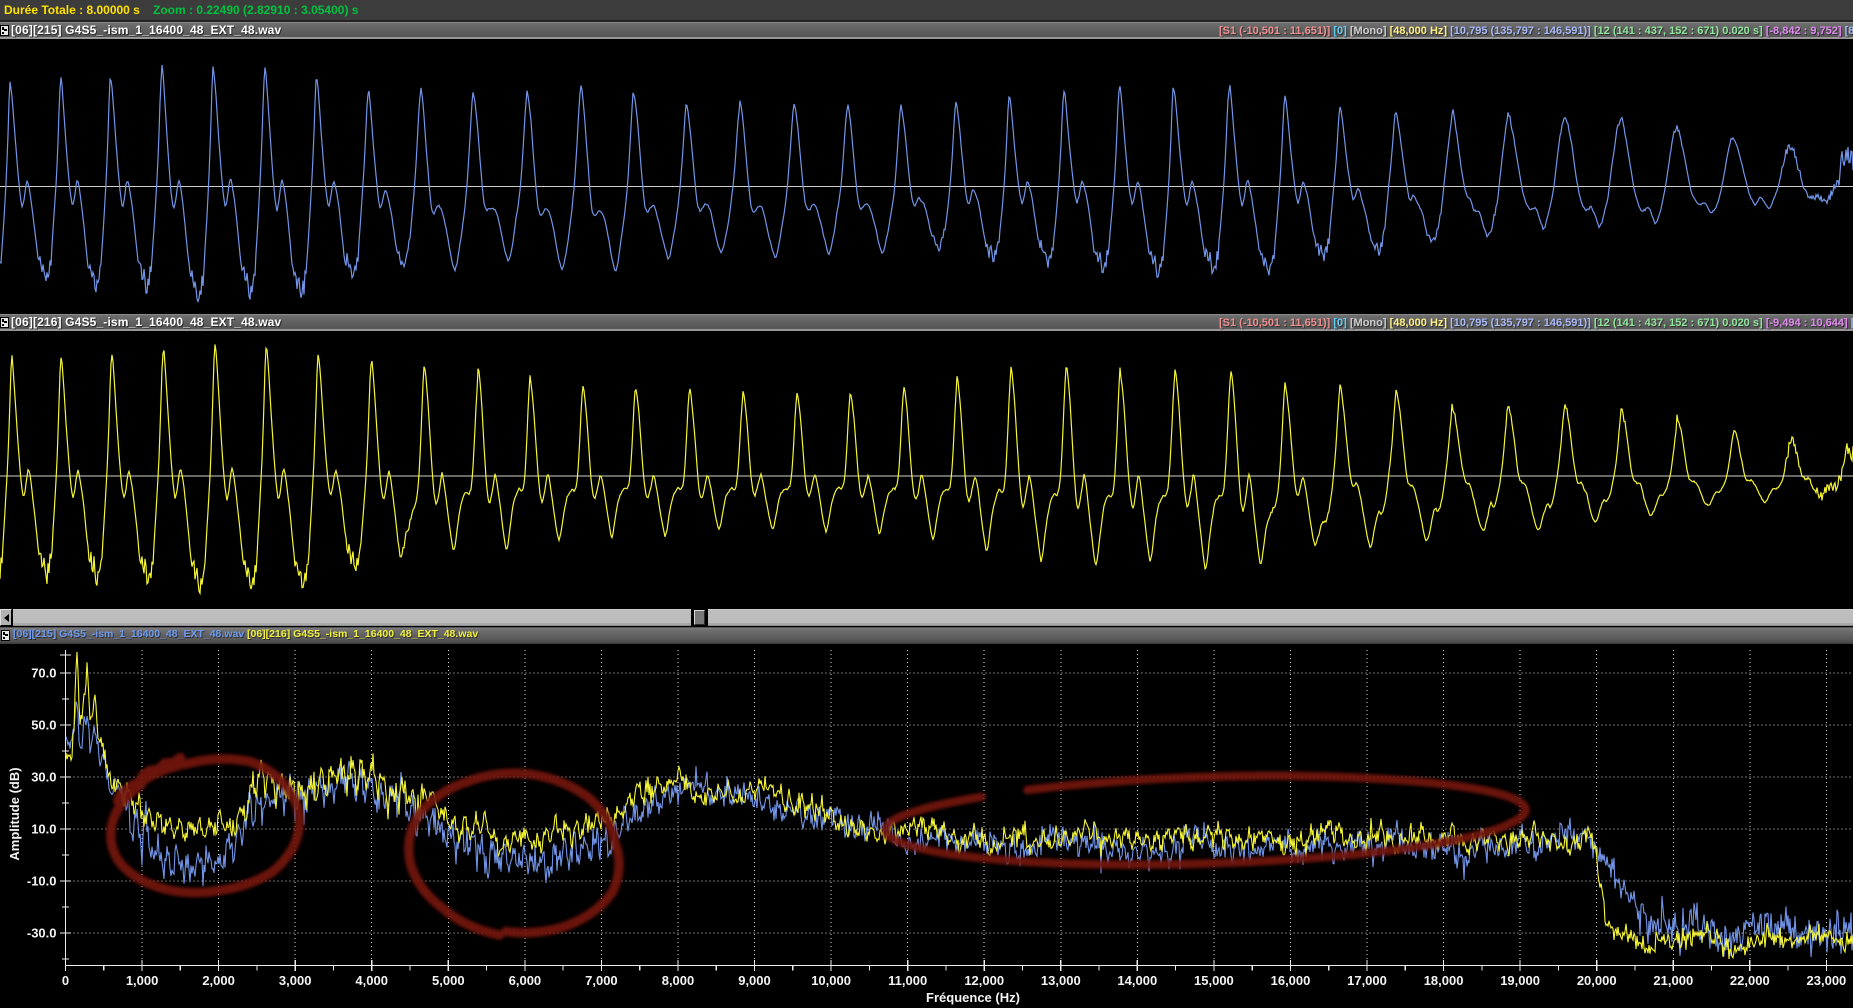 The image size is (1853, 1008). Describe the element at coordinates (42, 933) in the screenshot. I see `svg-text: -30.0` at that location.